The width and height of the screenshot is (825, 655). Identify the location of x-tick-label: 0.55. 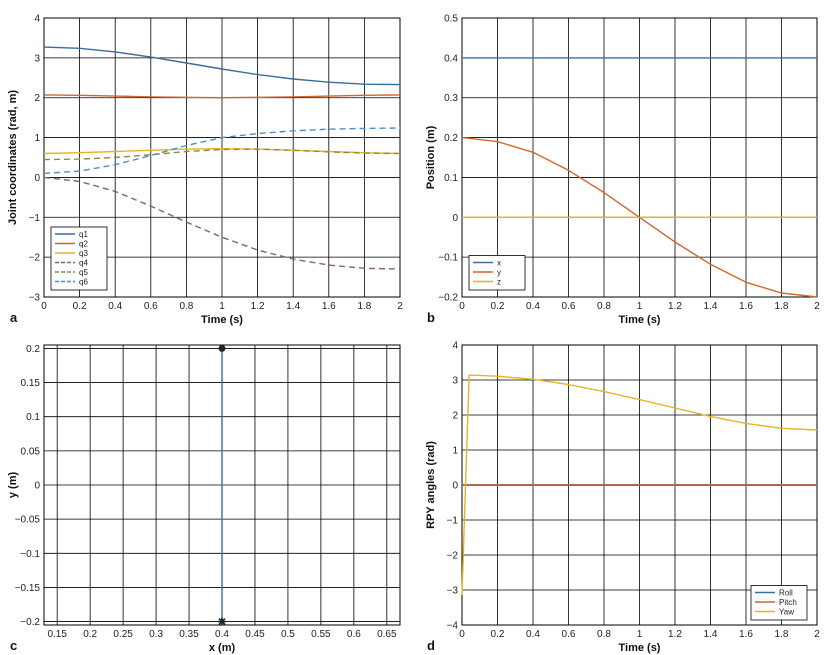
(321, 634).